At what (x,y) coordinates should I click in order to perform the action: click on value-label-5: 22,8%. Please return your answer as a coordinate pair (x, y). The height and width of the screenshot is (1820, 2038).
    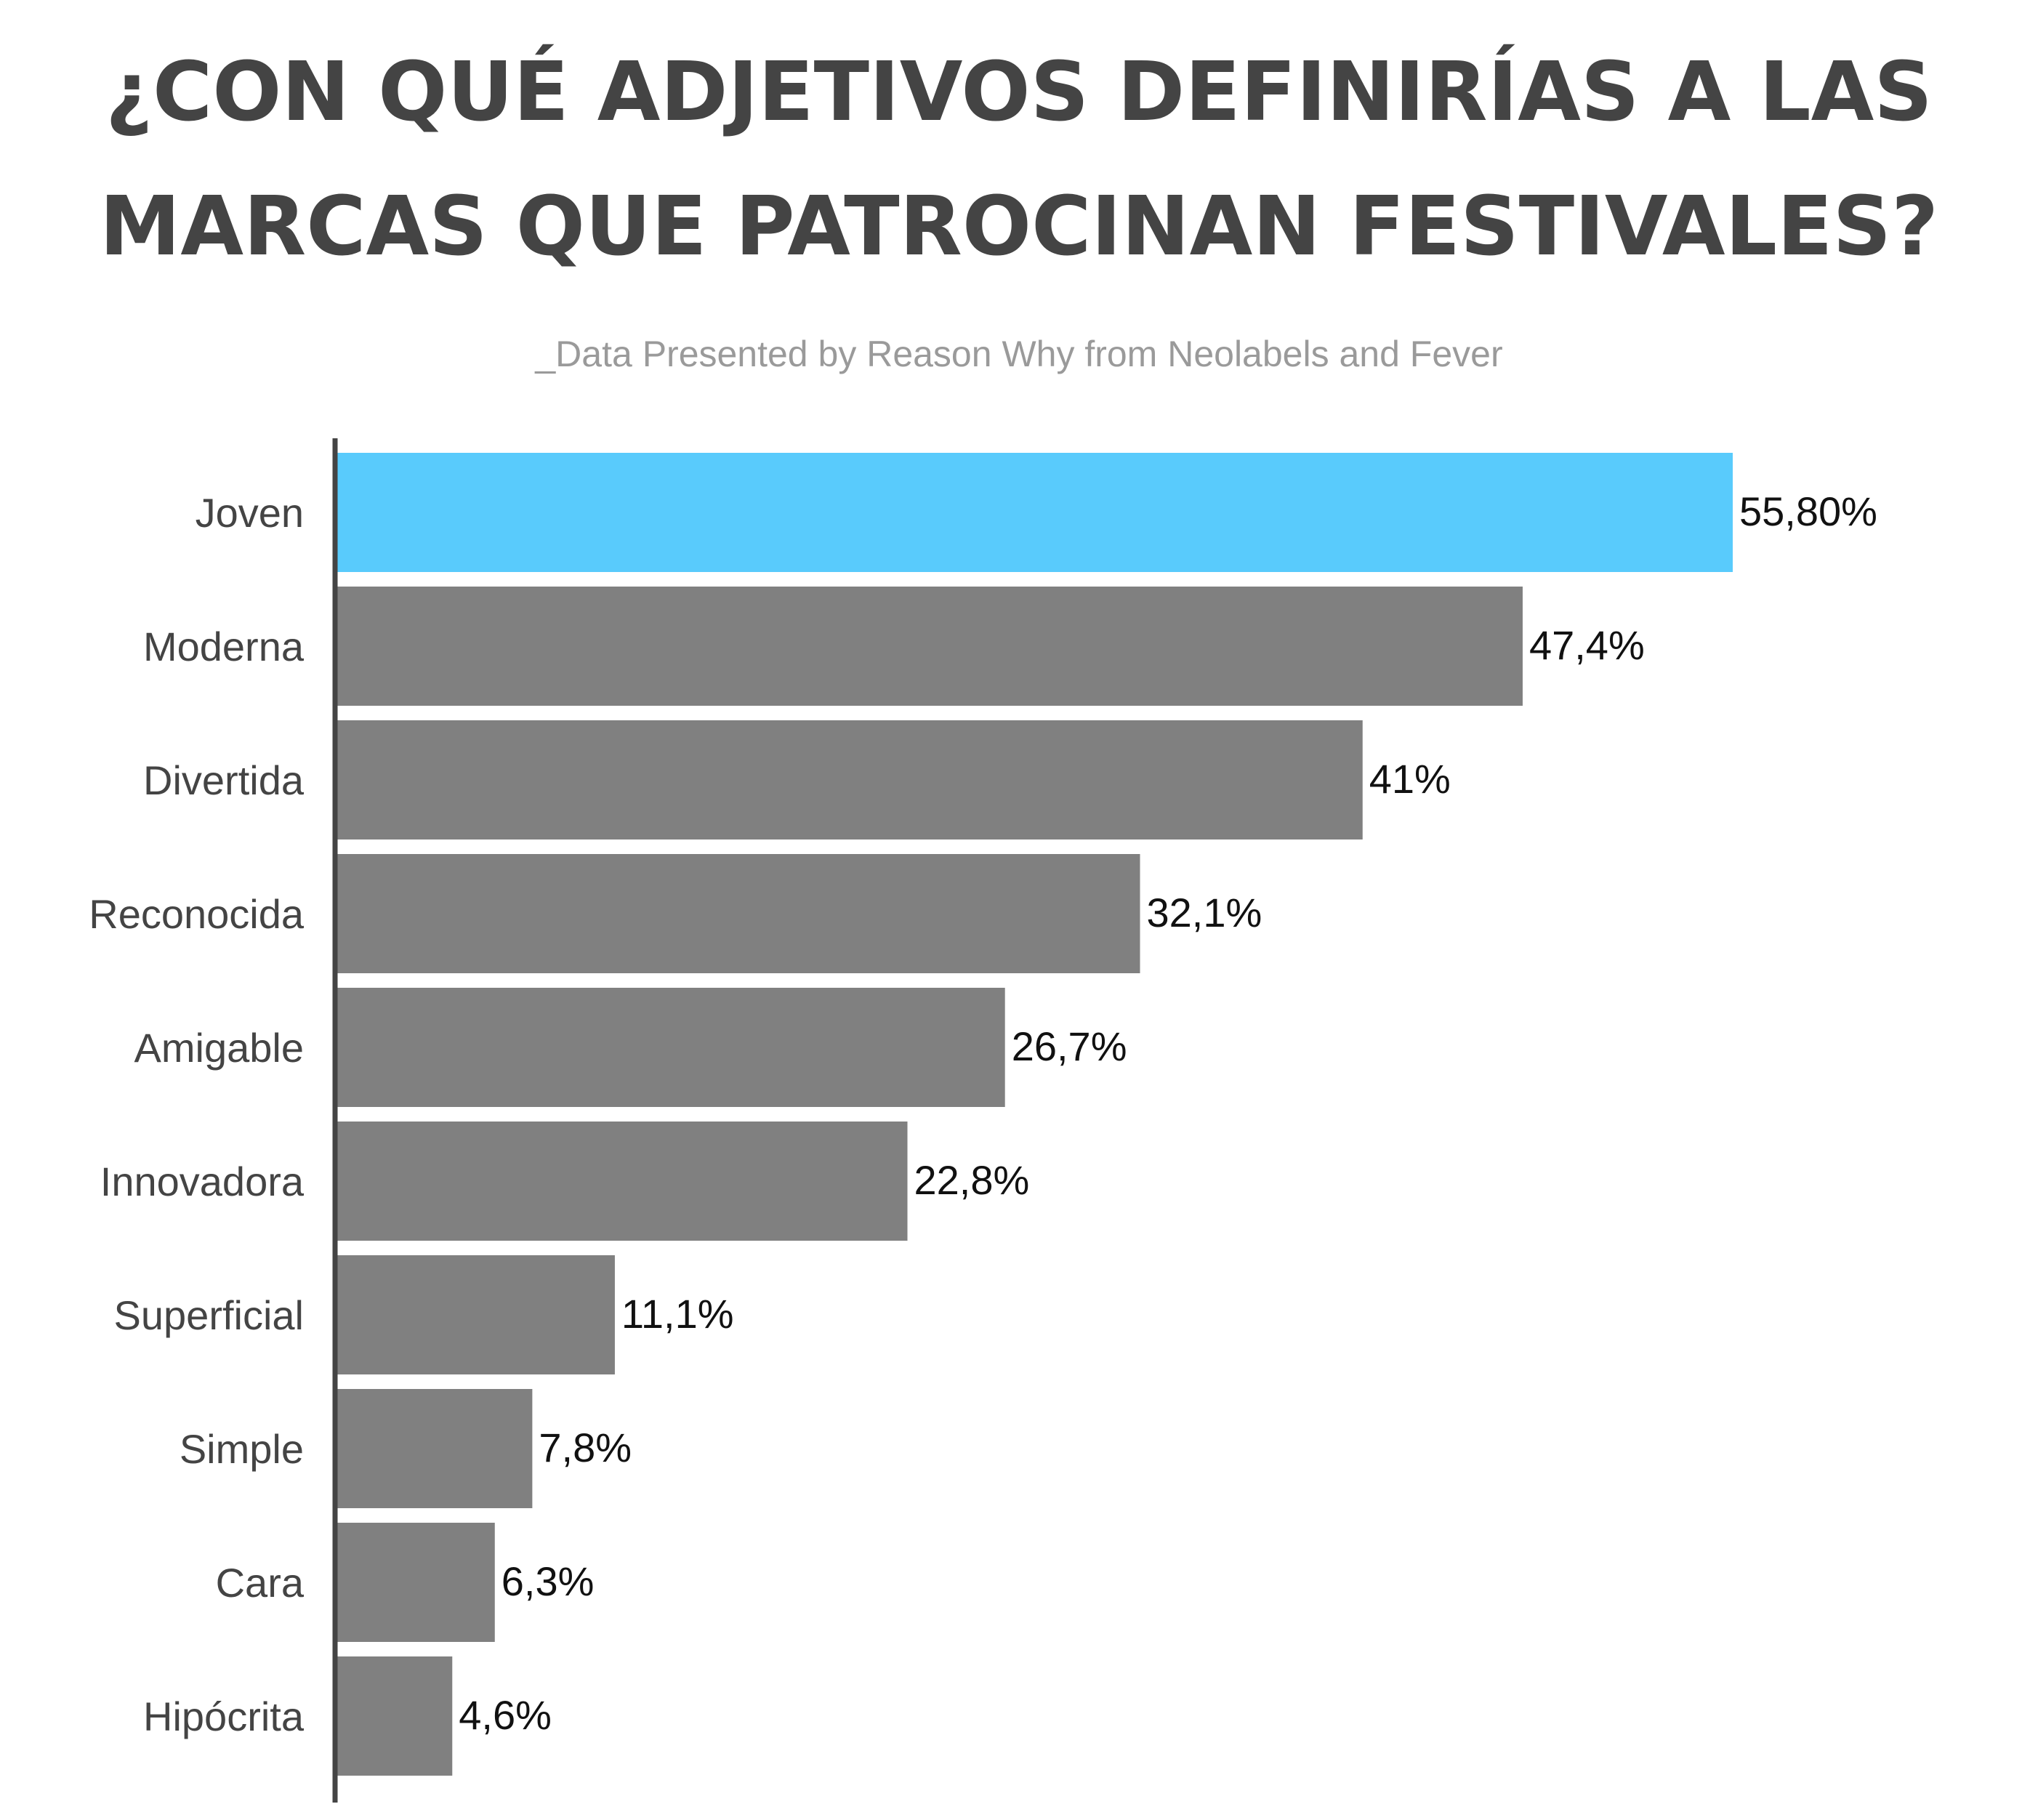
    Looking at the image, I should click on (972, 1180).